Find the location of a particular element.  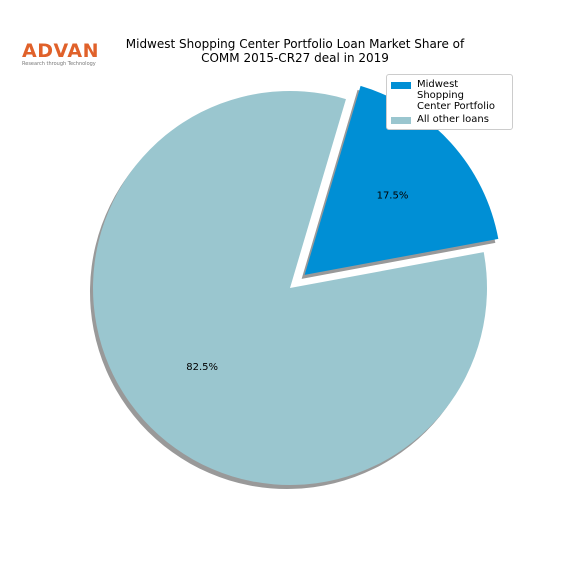

data-label: 17.5% is located at coordinates (393, 196).